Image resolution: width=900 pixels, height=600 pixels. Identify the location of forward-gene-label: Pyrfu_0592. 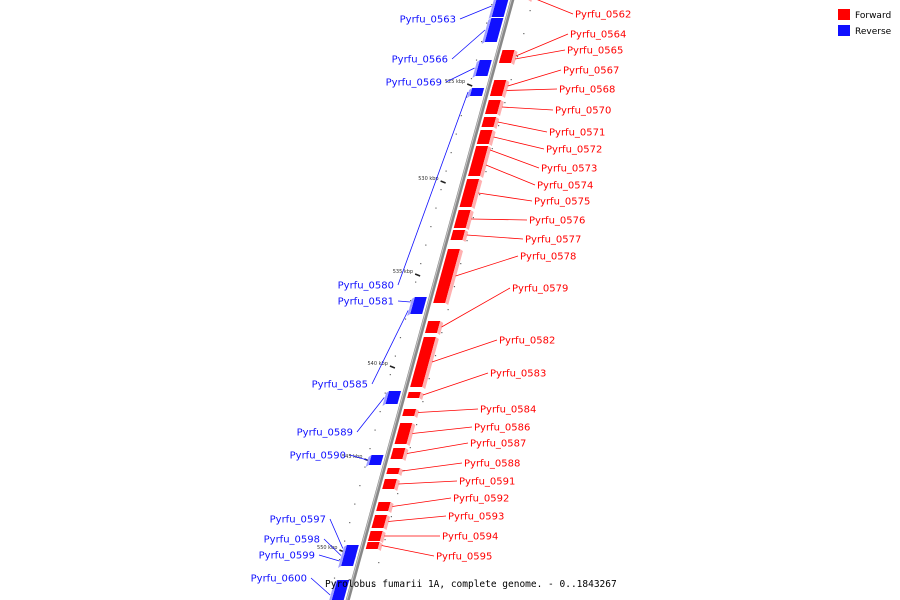
(481, 499).